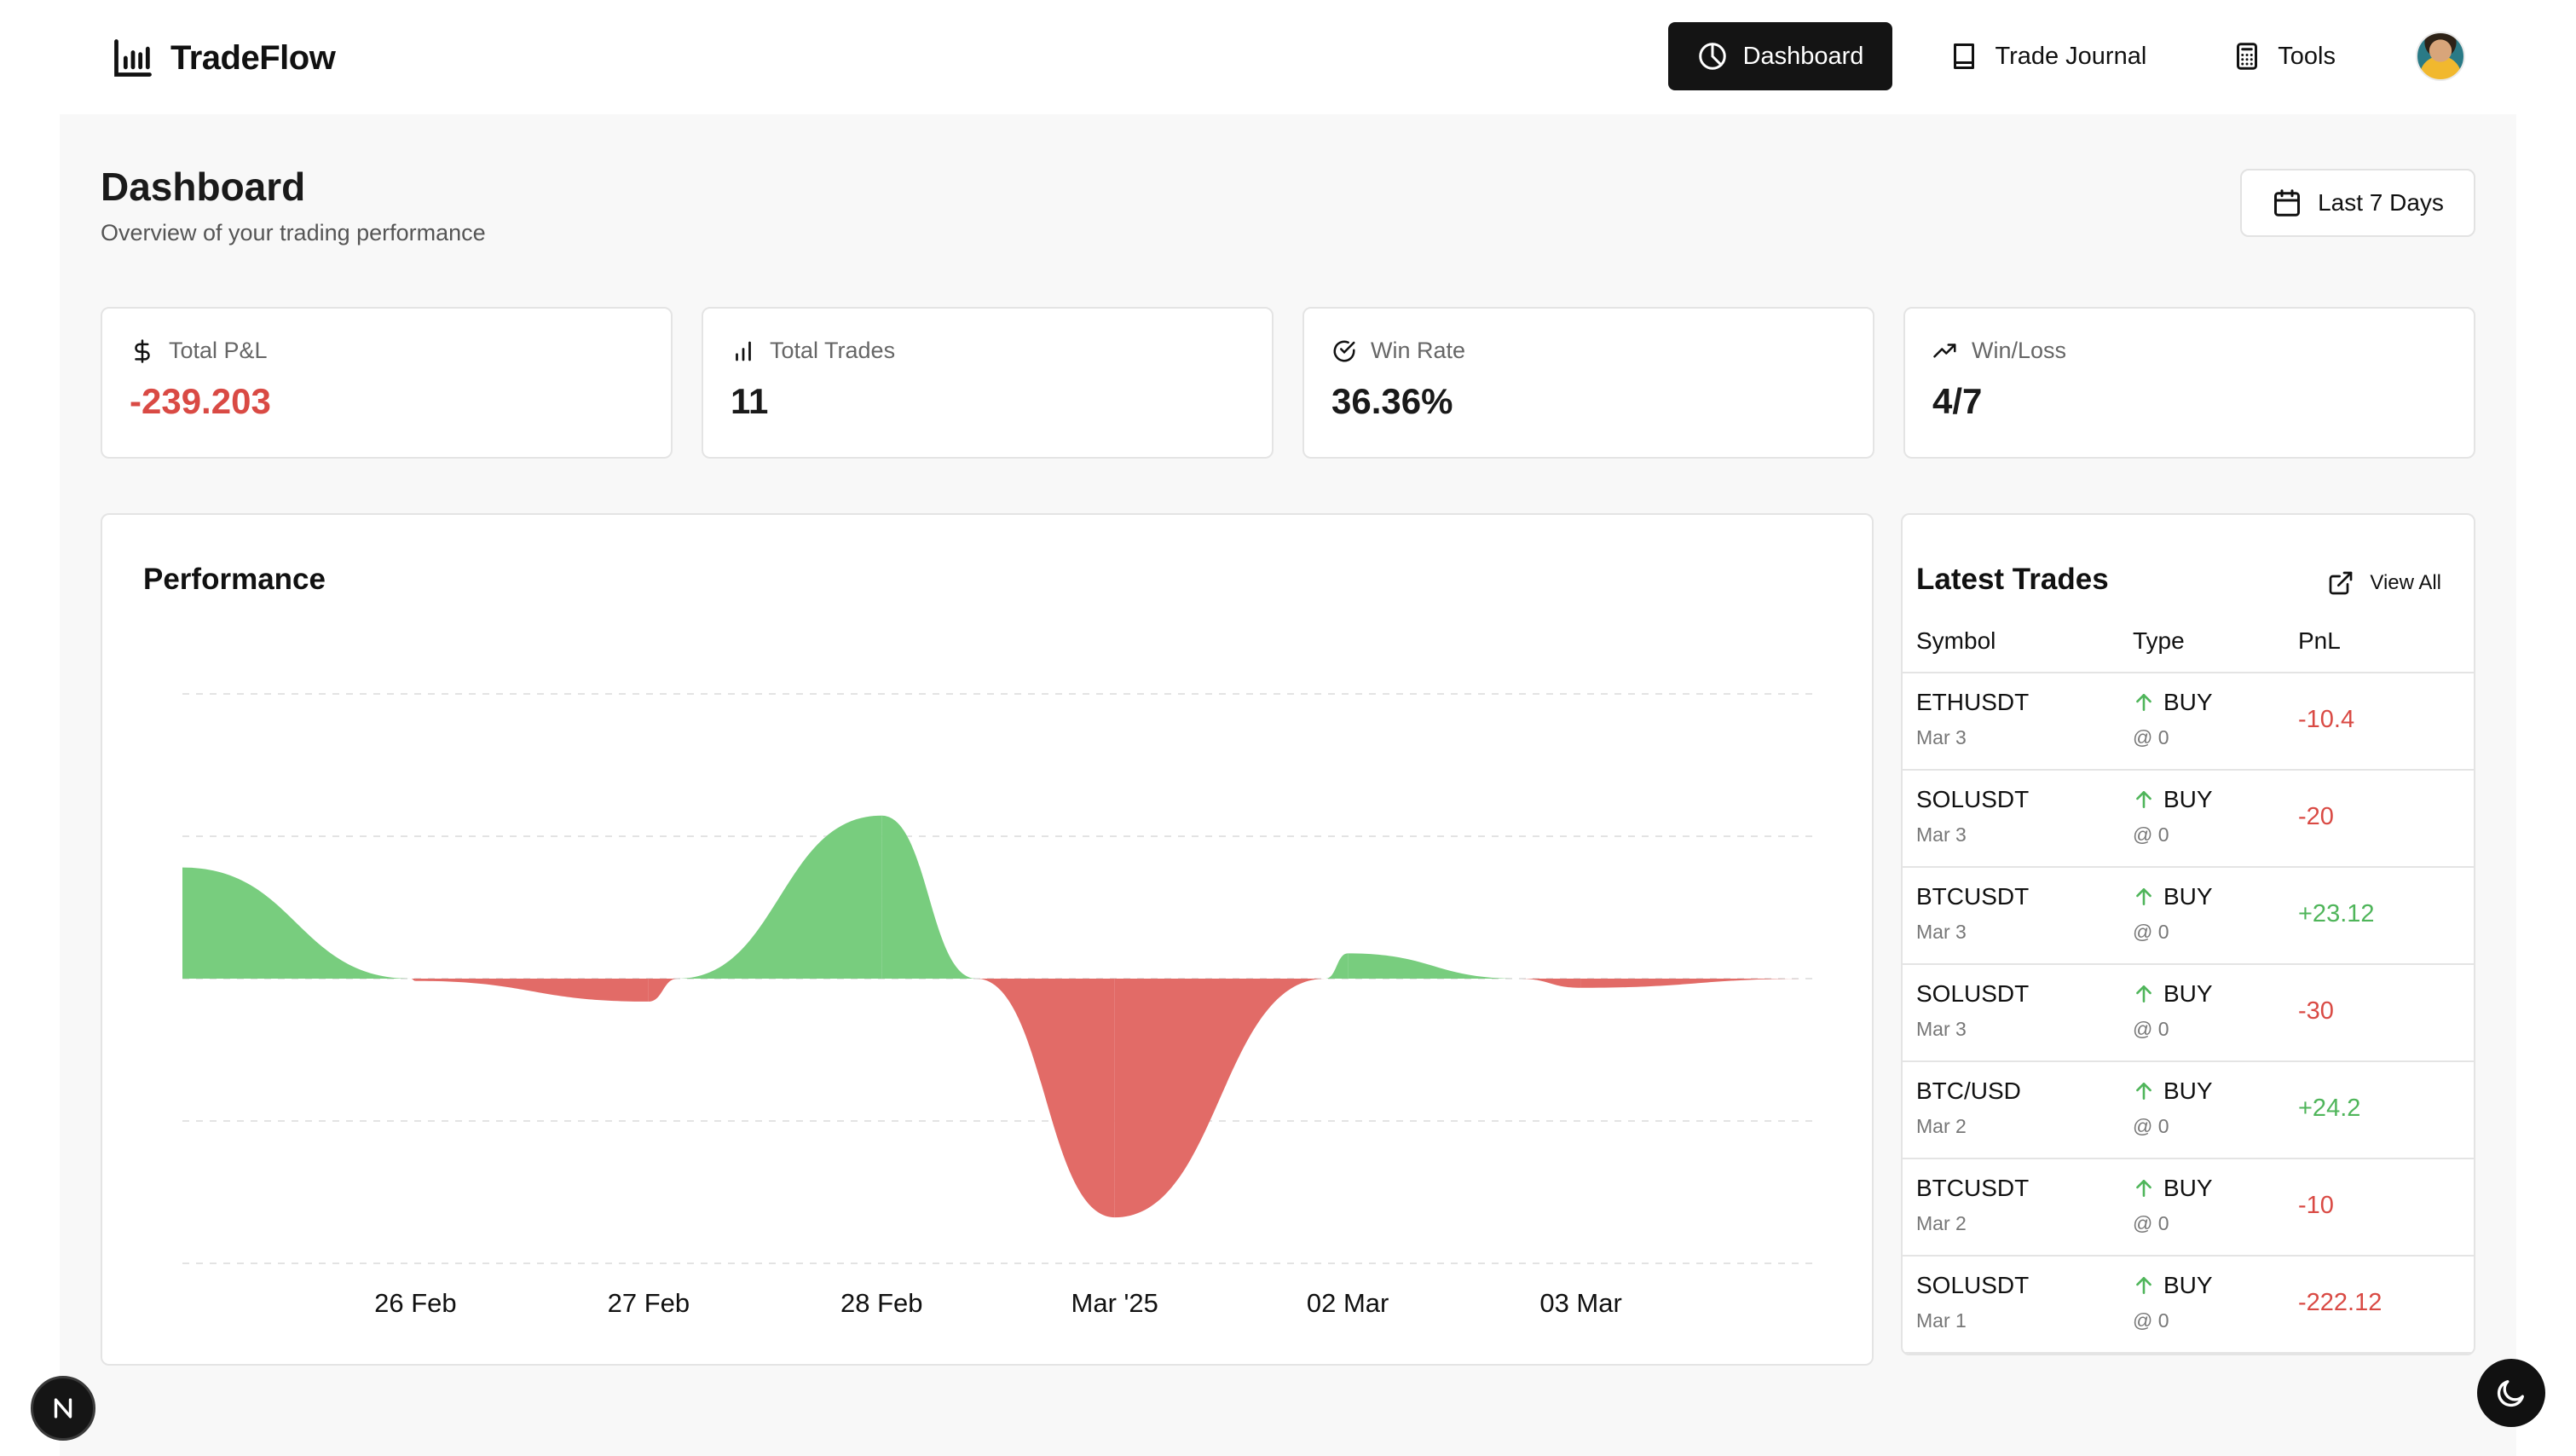 The width and height of the screenshot is (2576, 1456). What do you see at coordinates (2384, 583) in the screenshot?
I see `view-all-link: View All` at bounding box center [2384, 583].